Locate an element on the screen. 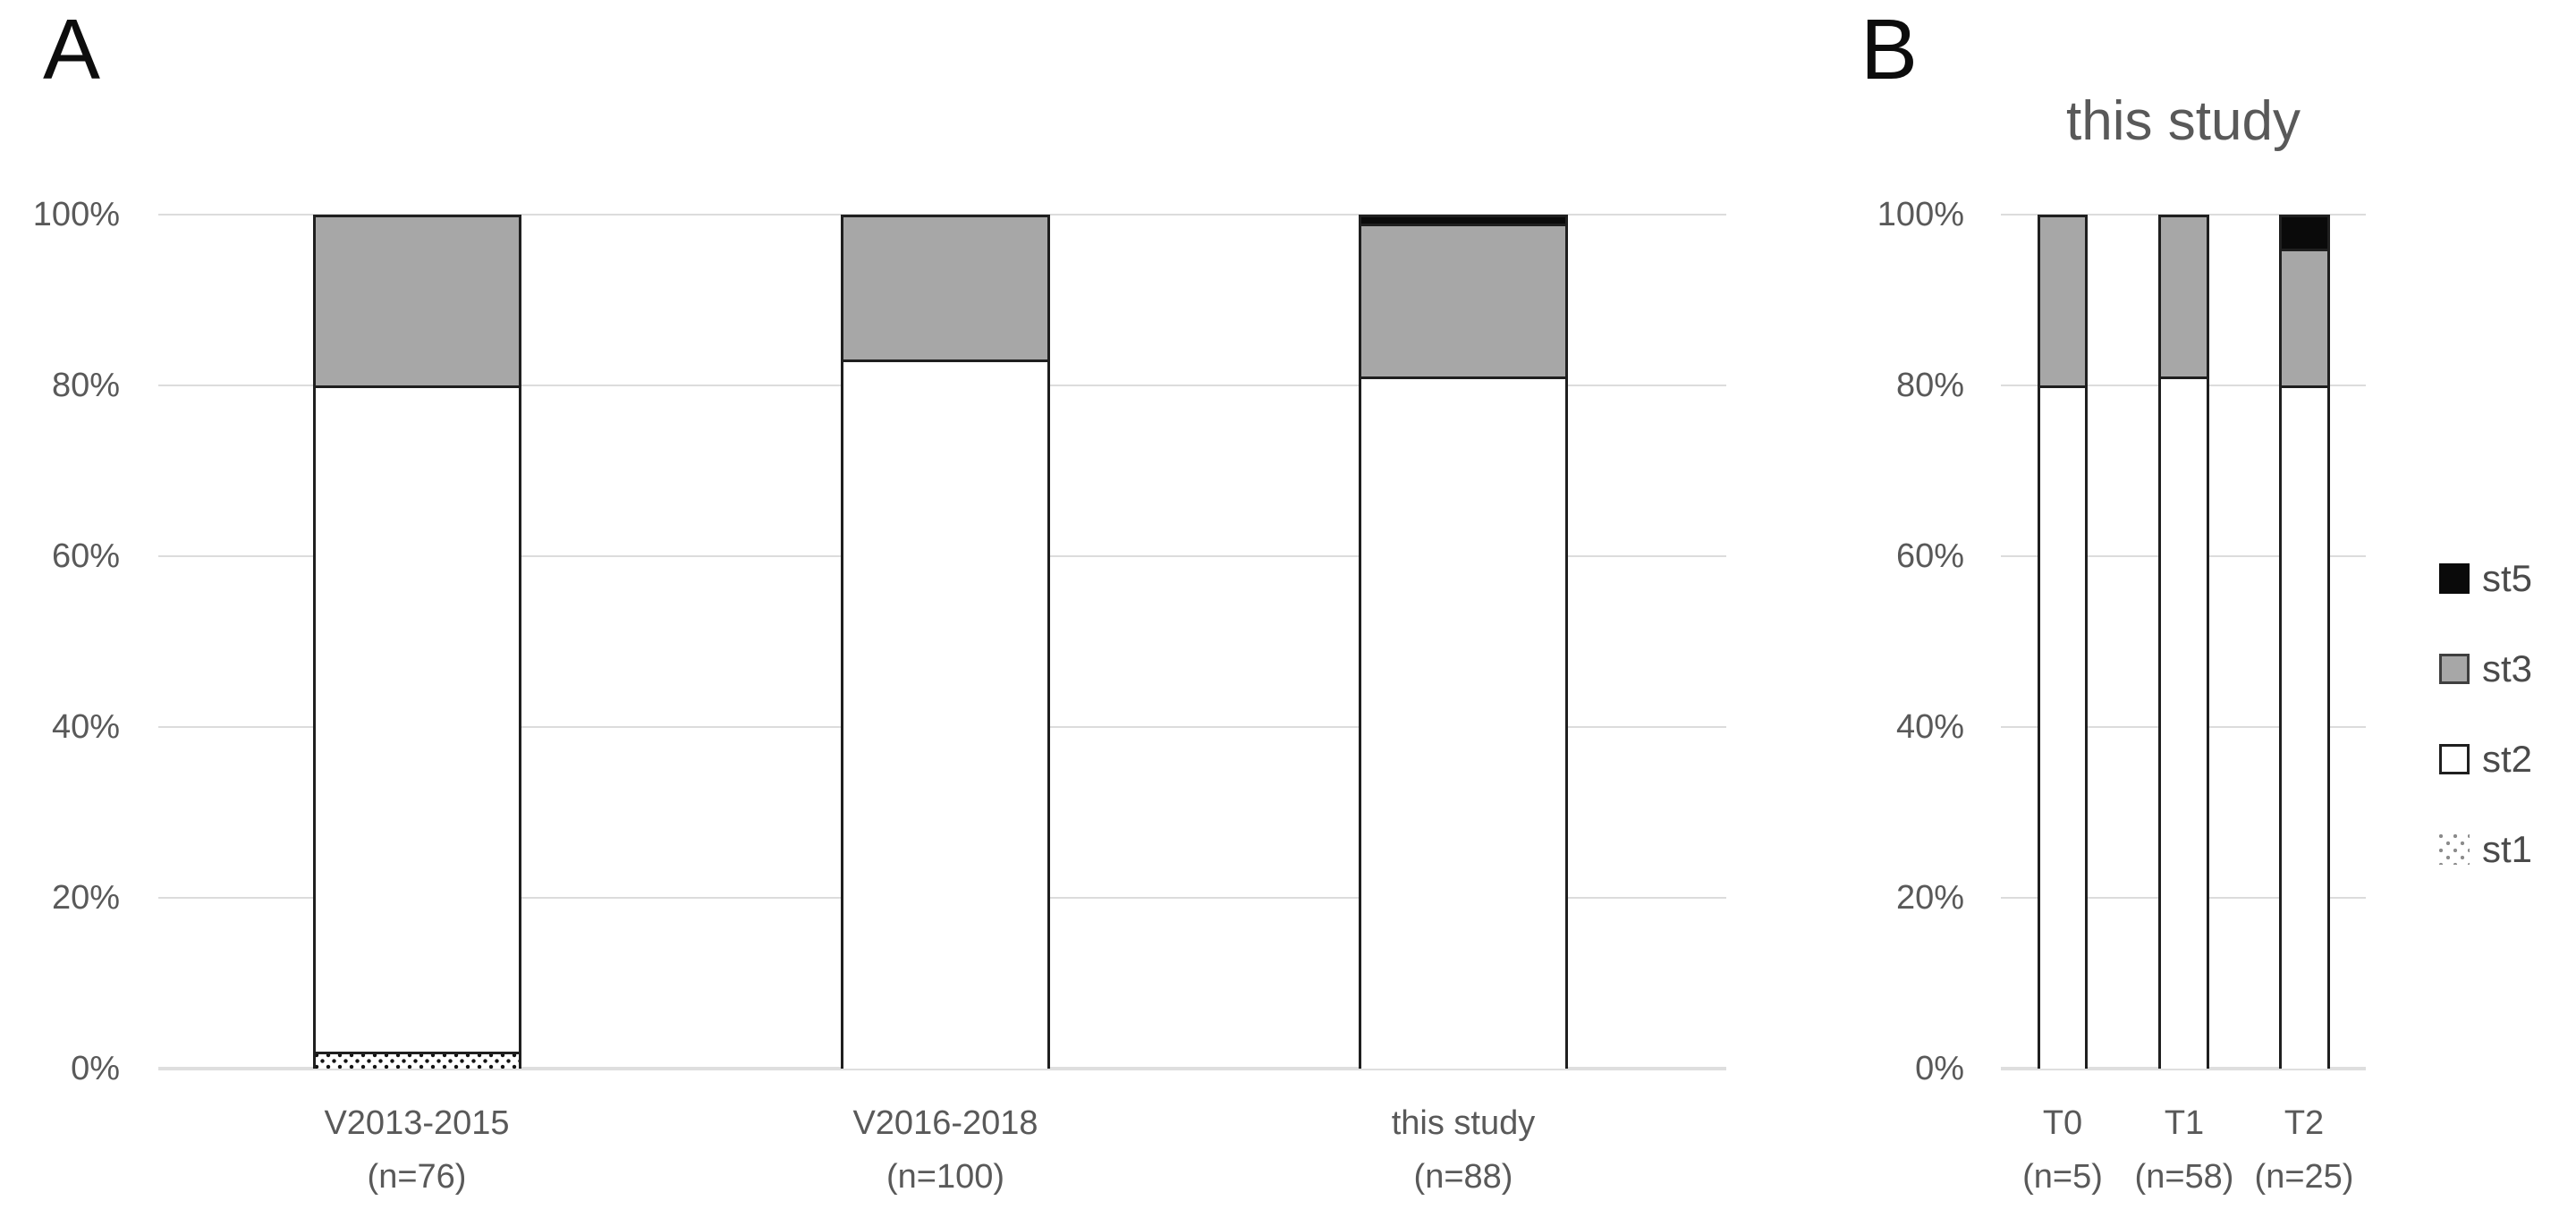  y-tick-a-0: 0% is located at coordinates (95, 1068).